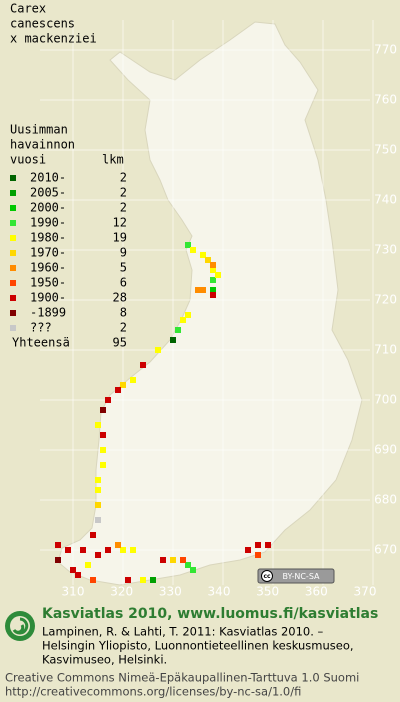 The height and width of the screenshot is (702, 400). What do you see at coordinates (316, 592) in the screenshot?
I see `x-label: 360` at bounding box center [316, 592].